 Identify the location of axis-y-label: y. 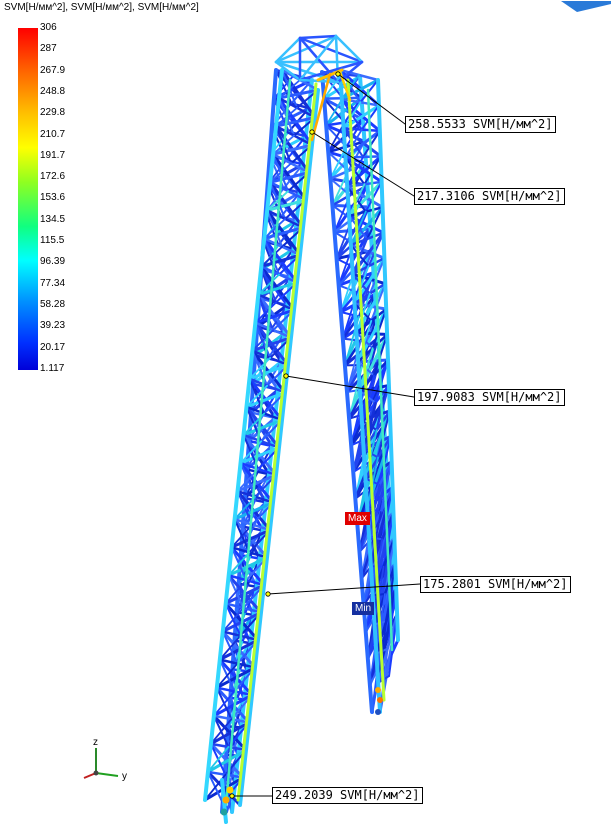
(124, 776).